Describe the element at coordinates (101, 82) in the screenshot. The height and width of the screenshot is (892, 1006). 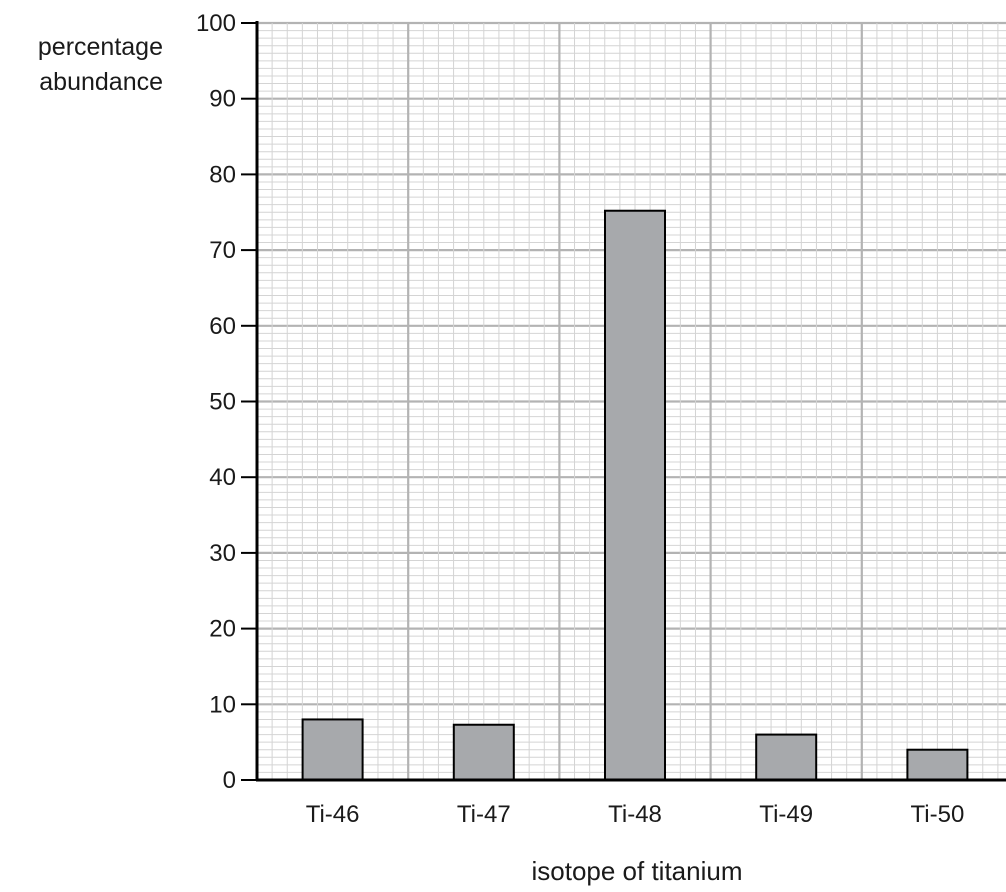
I see `y-axis-label-line-2: abundance` at that location.